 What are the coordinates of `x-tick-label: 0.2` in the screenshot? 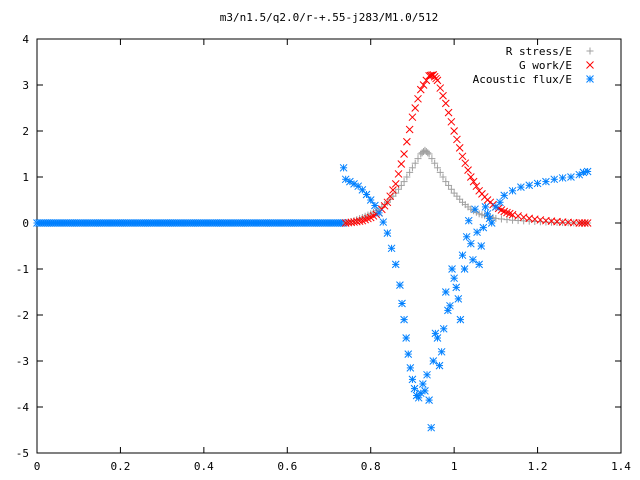 It's located at (120, 466).